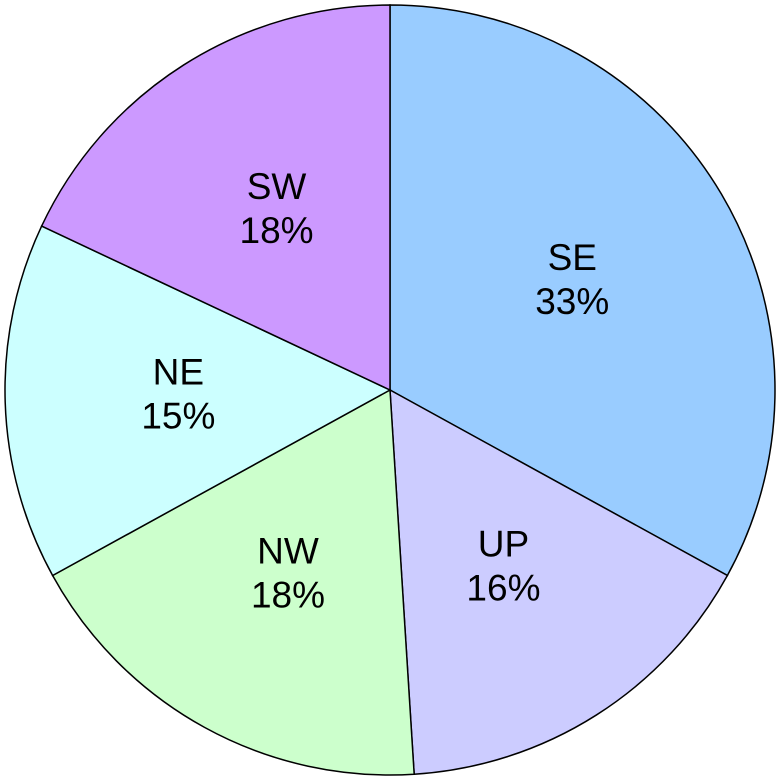 This screenshot has width=779, height=782. What do you see at coordinates (178, 415) in the screenshot?
I see `slice-value-label: 15%` at bounding box center [178, 415].